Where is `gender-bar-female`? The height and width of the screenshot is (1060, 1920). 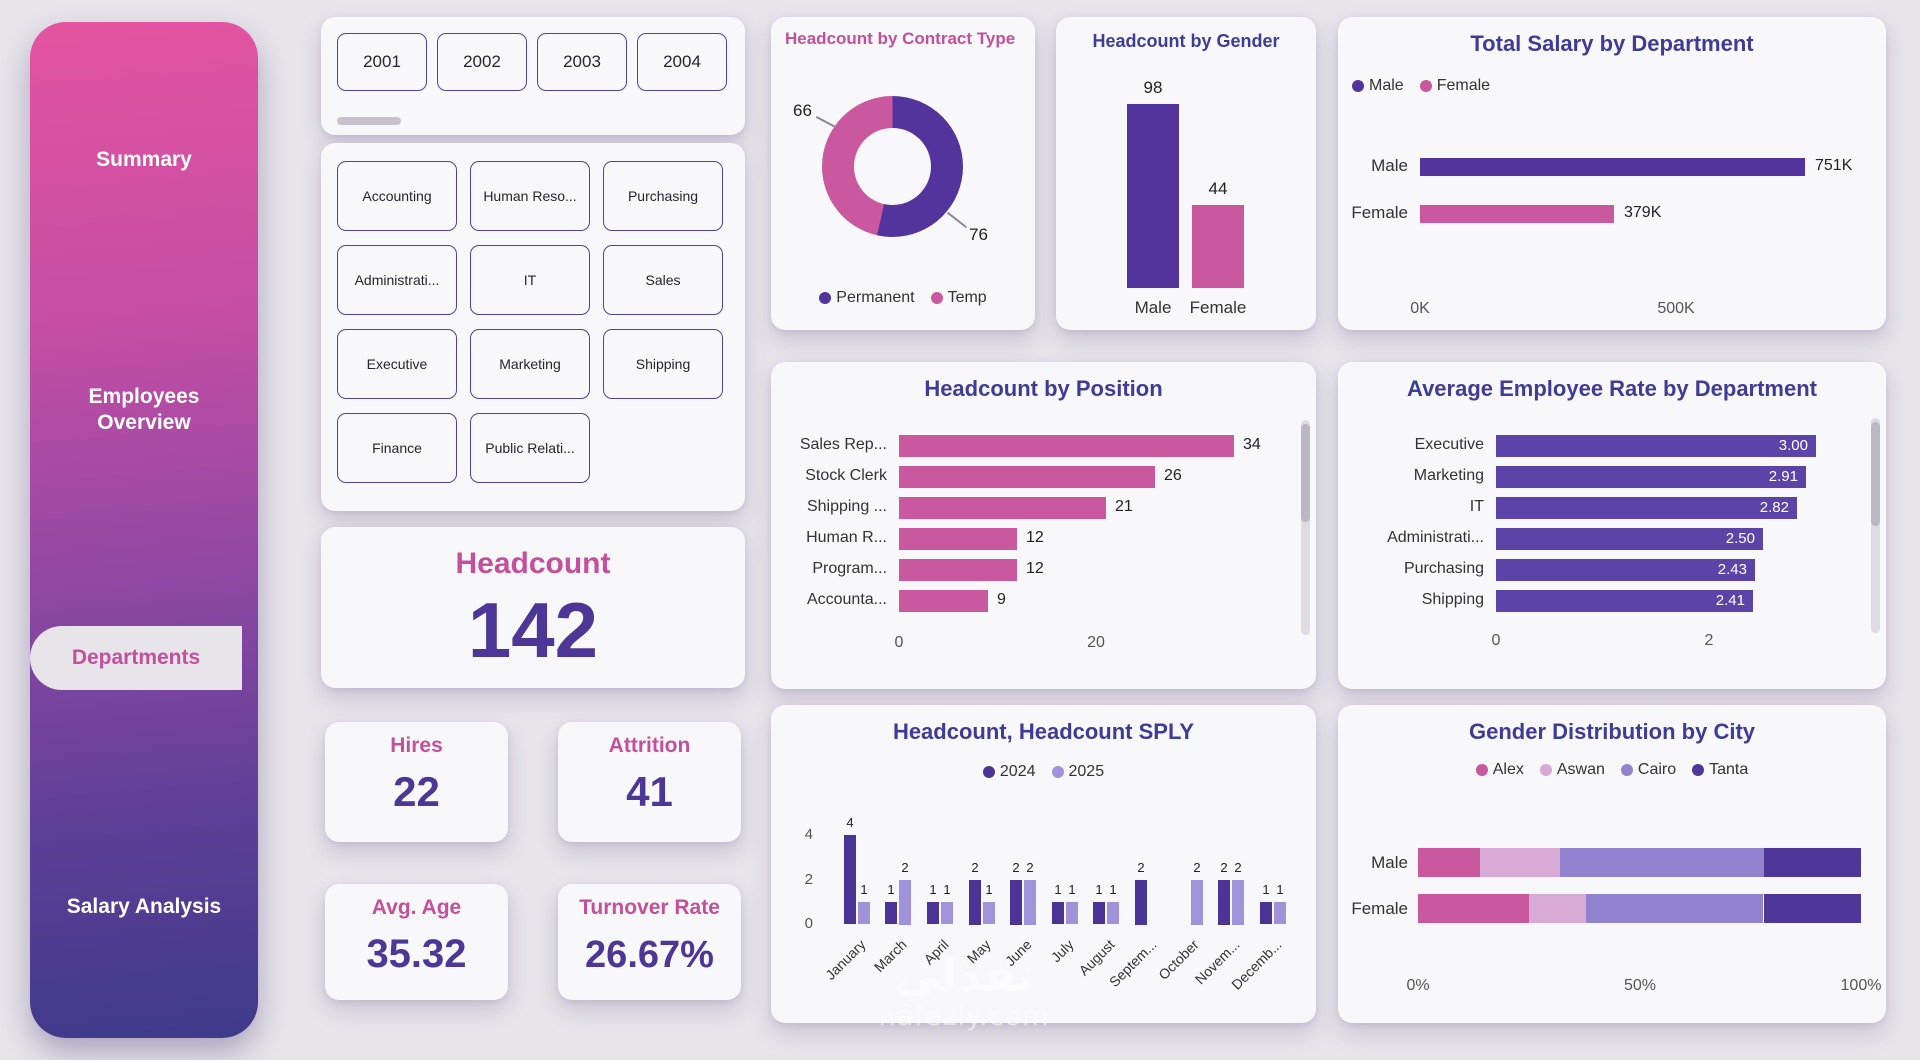
gender-bar-female is located at coordinates (1218, 246).